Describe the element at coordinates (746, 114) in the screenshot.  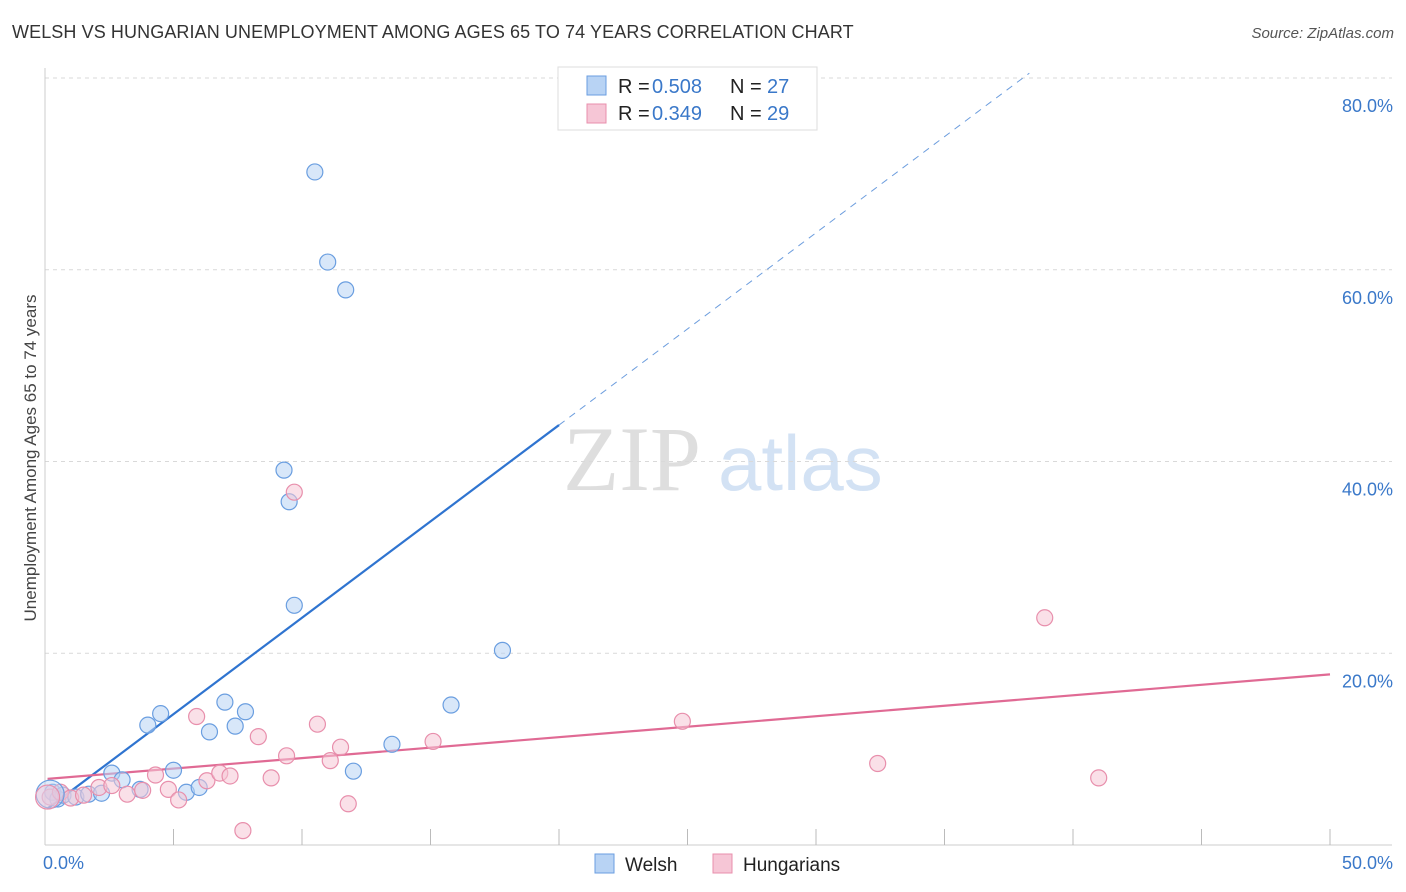
I see `legend-hungarians-n-label: N =` at that location.